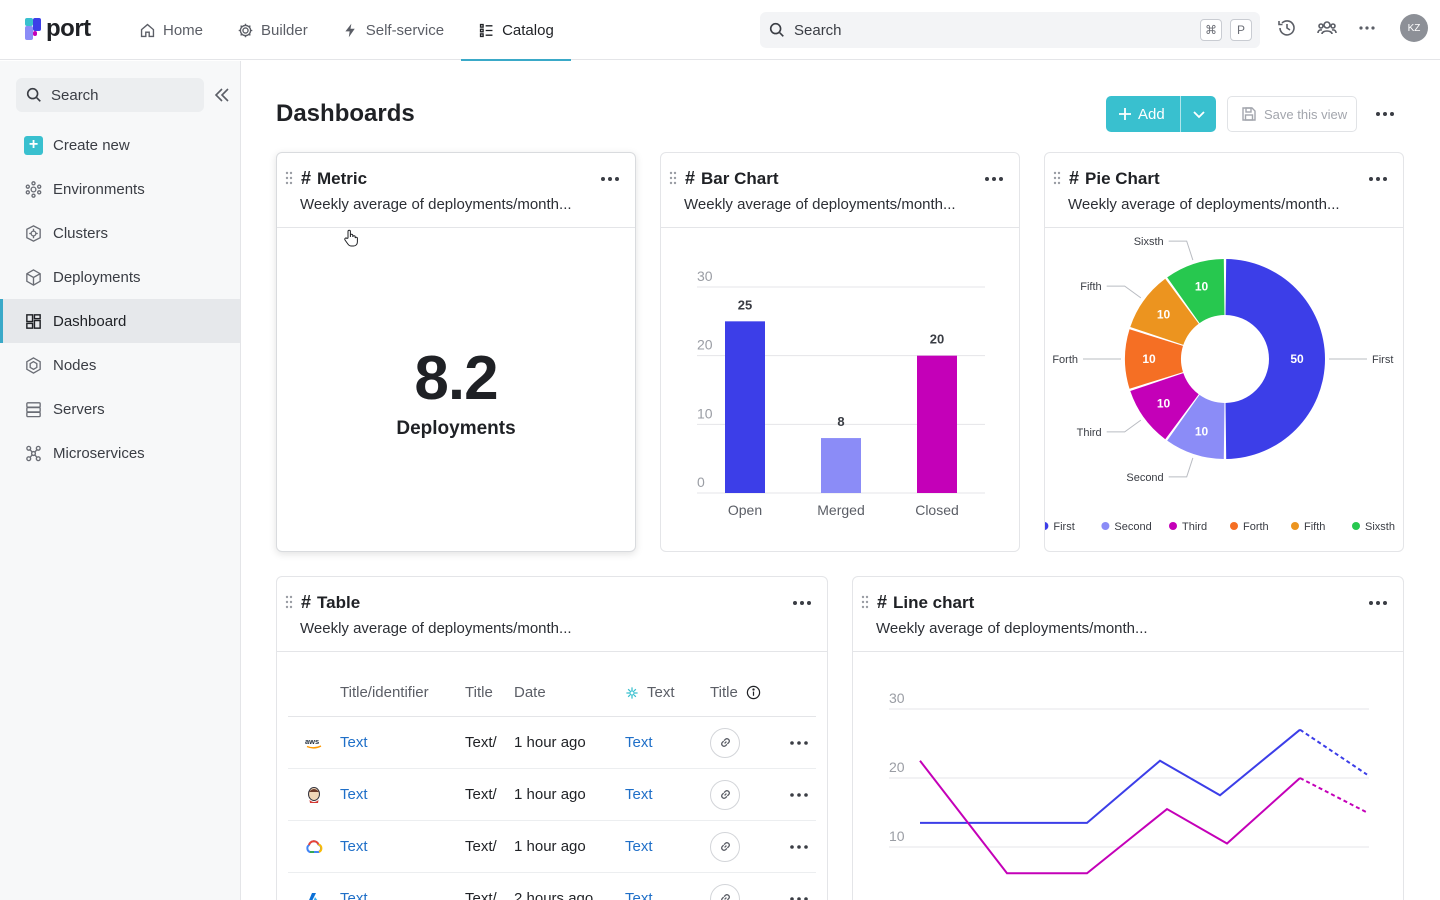 The image size is (1440, 900). What do you see at coordinates (552, 886) in the screenshot?
I see `table-row: Text Text/ 2 hours ago Text` at bounding box center [552, 886].